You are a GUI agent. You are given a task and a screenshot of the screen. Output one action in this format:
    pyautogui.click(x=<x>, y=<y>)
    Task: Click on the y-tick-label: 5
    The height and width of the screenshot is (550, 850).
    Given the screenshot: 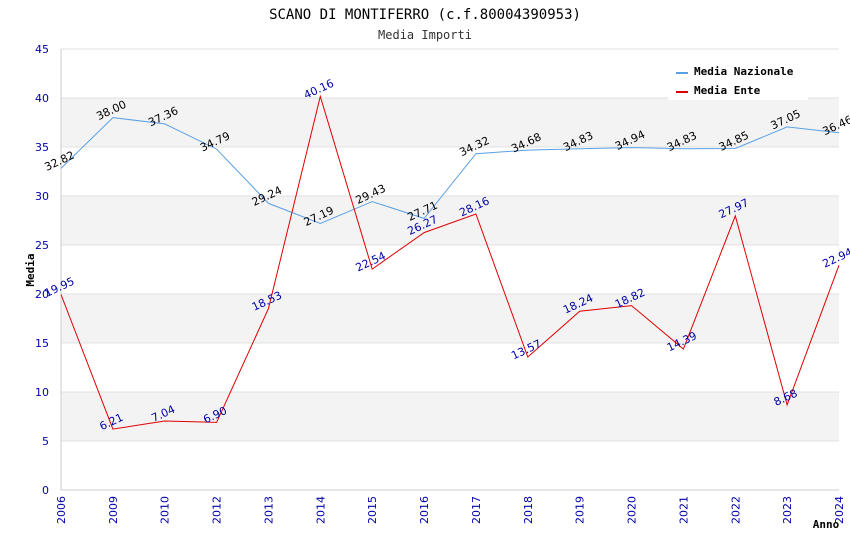 What is the action you would take?
    pyautogui.click(x=45, y=441)
    